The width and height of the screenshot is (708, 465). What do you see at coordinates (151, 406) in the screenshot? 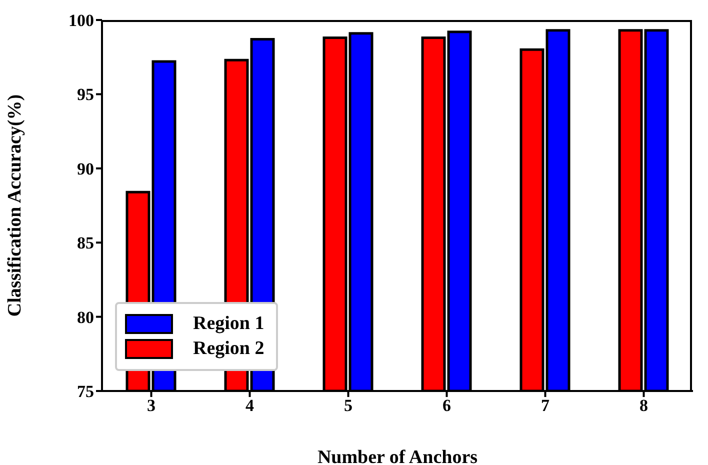
I see `x-tick-label: 3` at bounding box center [151, 406].